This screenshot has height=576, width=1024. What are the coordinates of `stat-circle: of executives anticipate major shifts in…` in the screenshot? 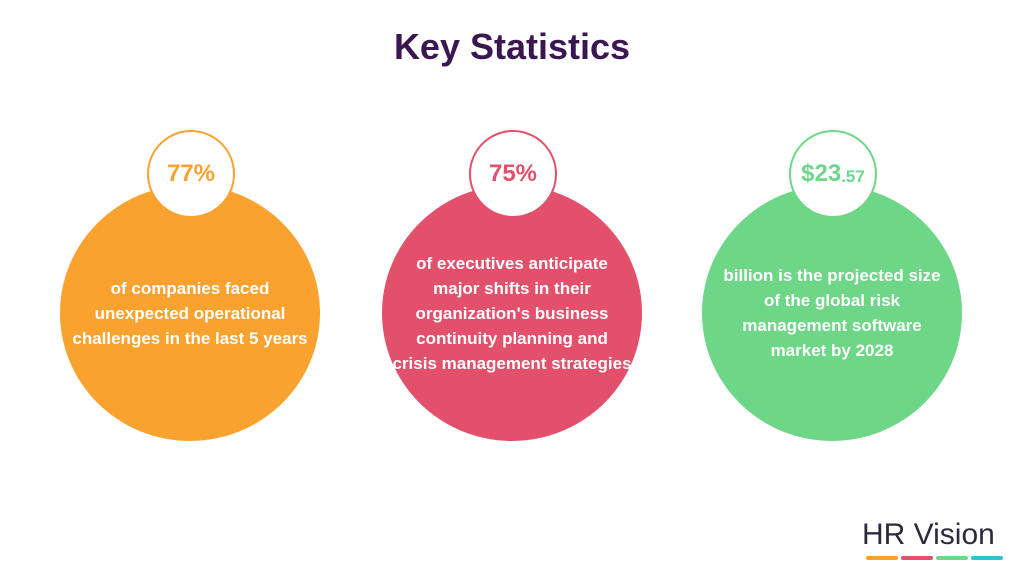 It's located at (512, 313).